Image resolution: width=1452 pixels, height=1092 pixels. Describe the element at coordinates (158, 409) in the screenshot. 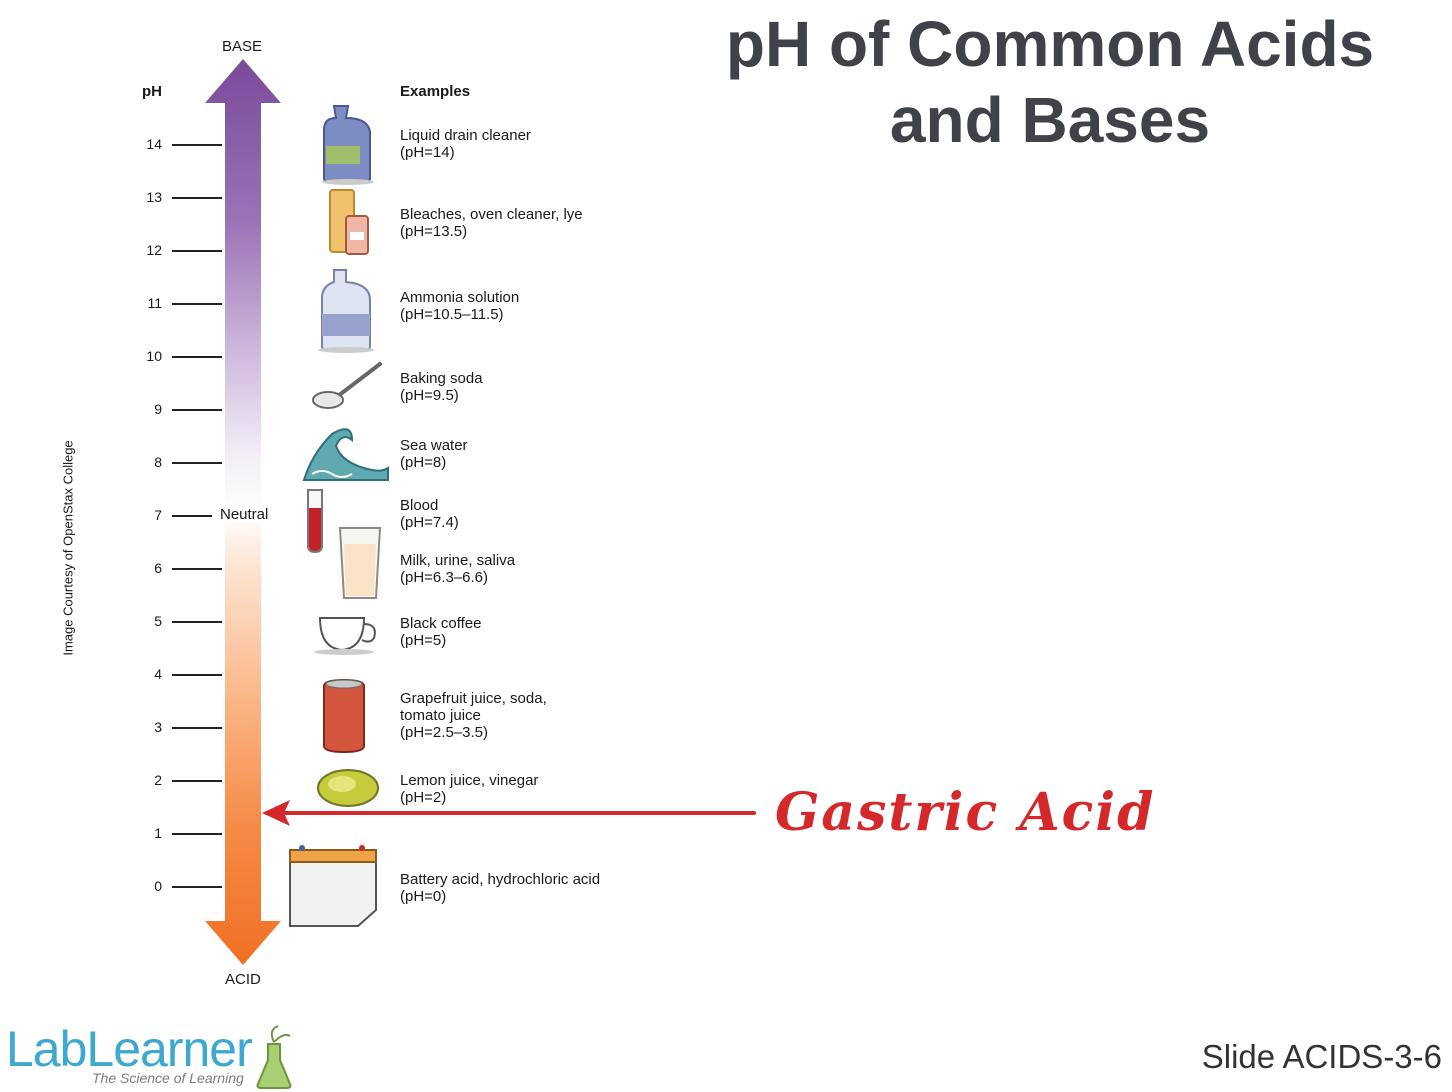

I see `tick-label: 9` at that location.